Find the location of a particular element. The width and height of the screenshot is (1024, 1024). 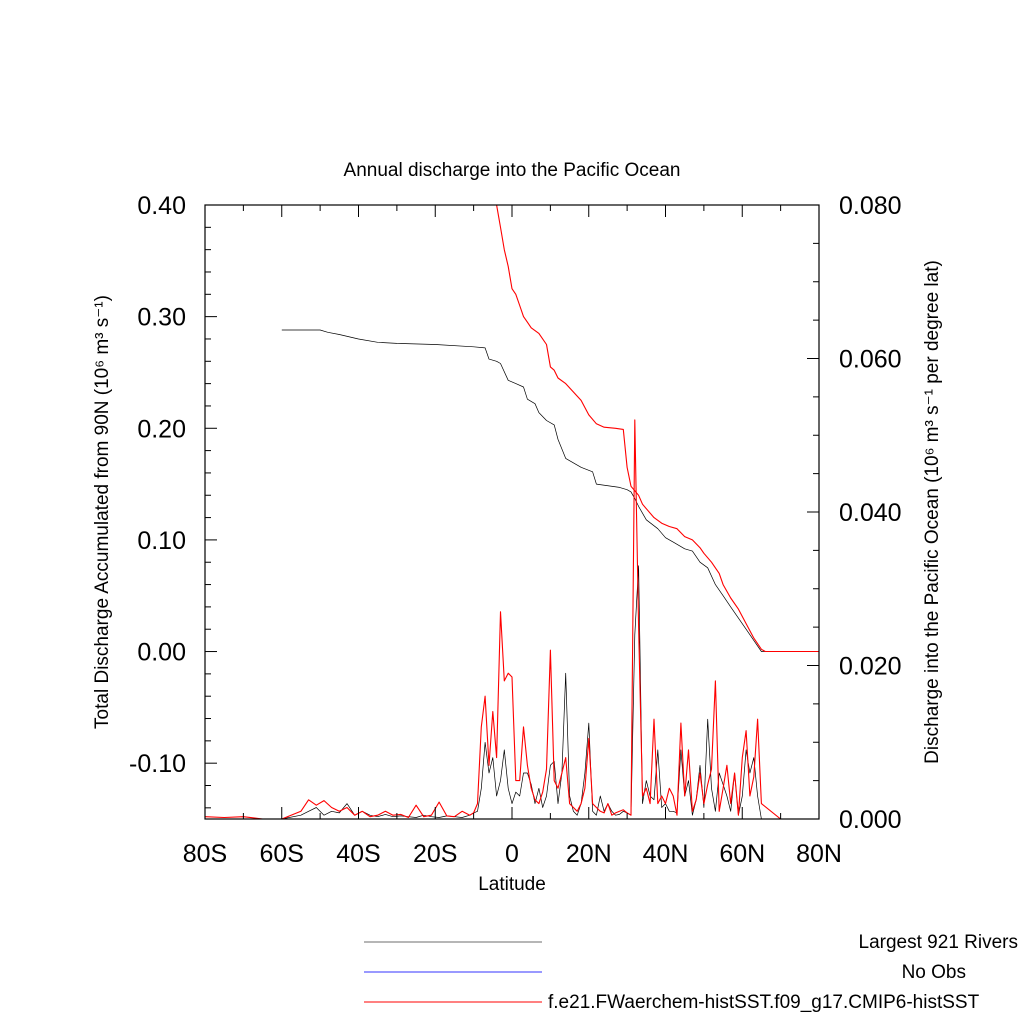

y-right-tick-label: 0.080 is located at coordinates (870, 206).